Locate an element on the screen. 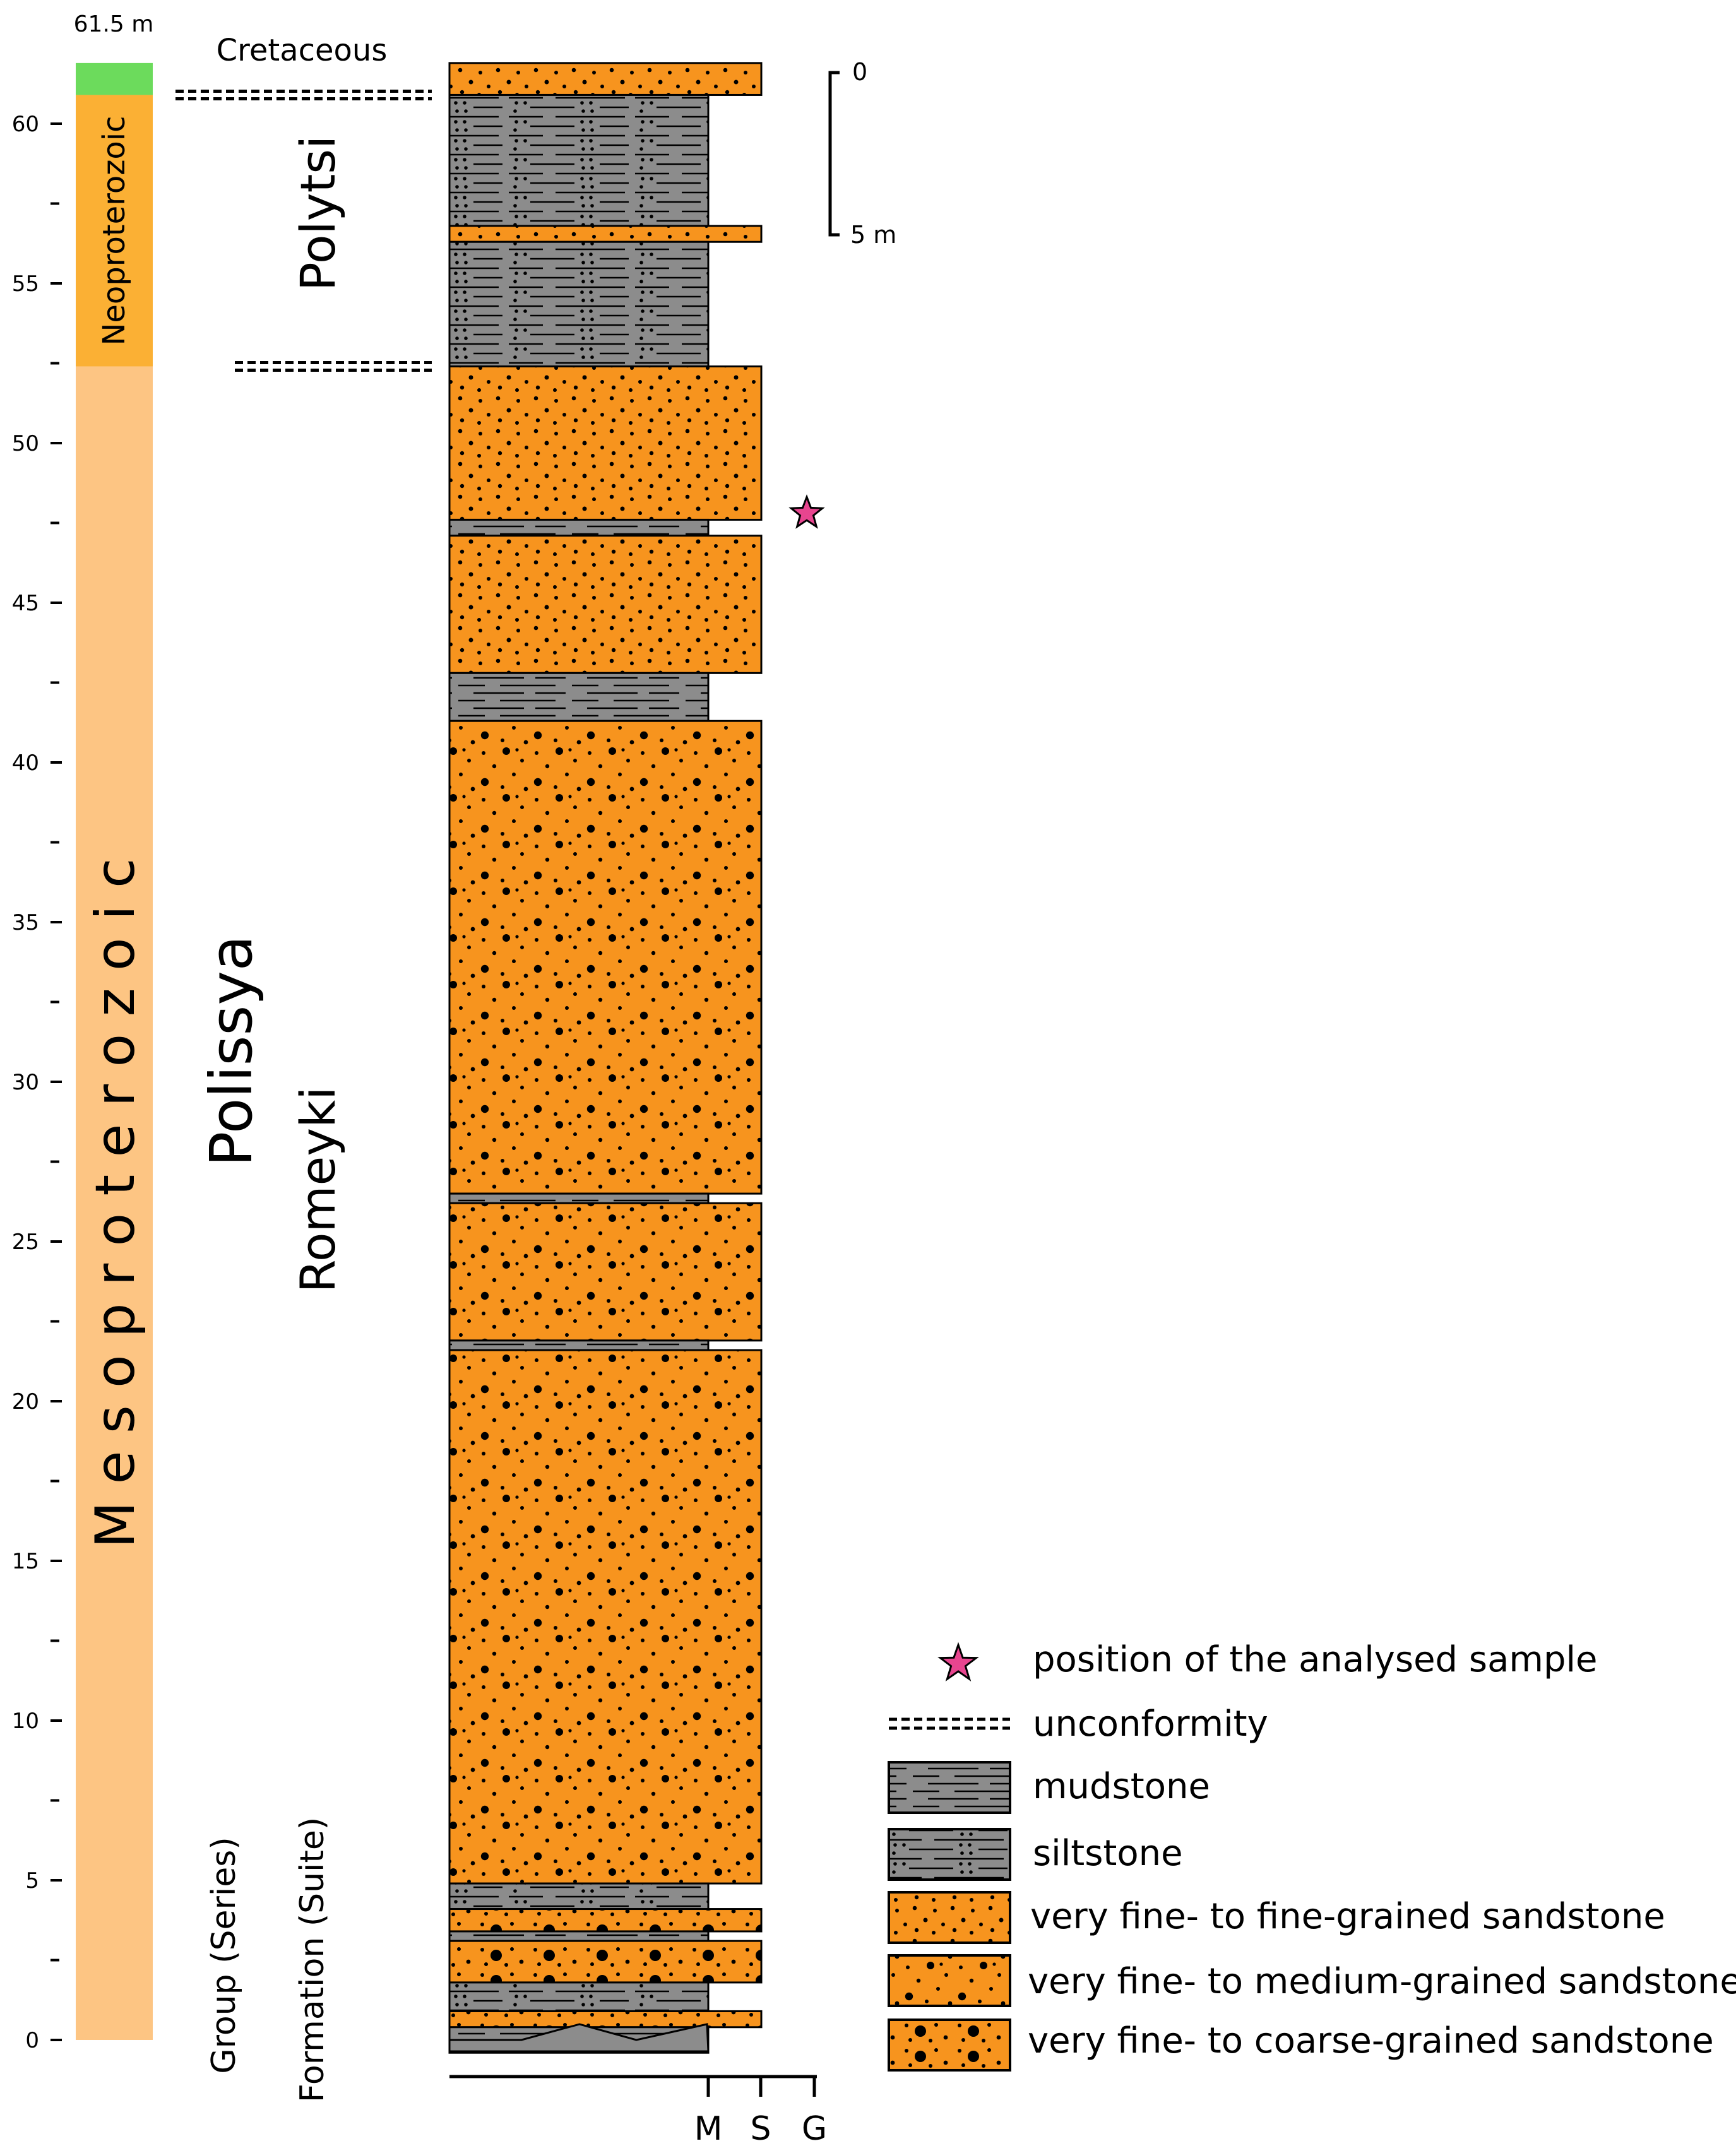 The height and width of the screenshot is (2146, 1736). unconformity-lines is located at coordinates (303, 230).